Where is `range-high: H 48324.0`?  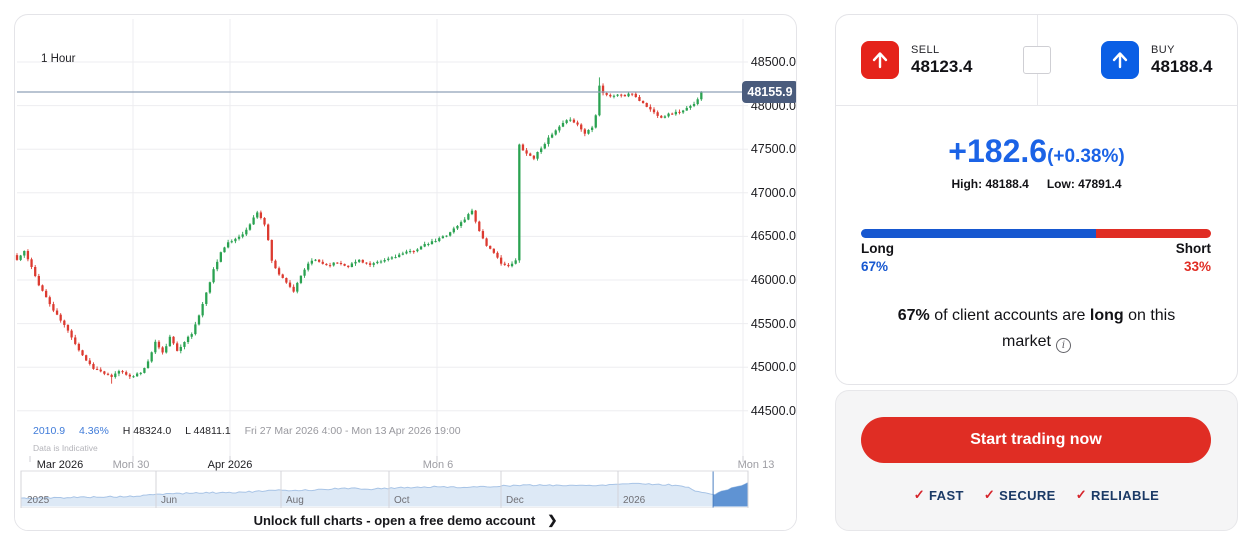
range-high: H 48324.0 is located at coordinates (147, 431).